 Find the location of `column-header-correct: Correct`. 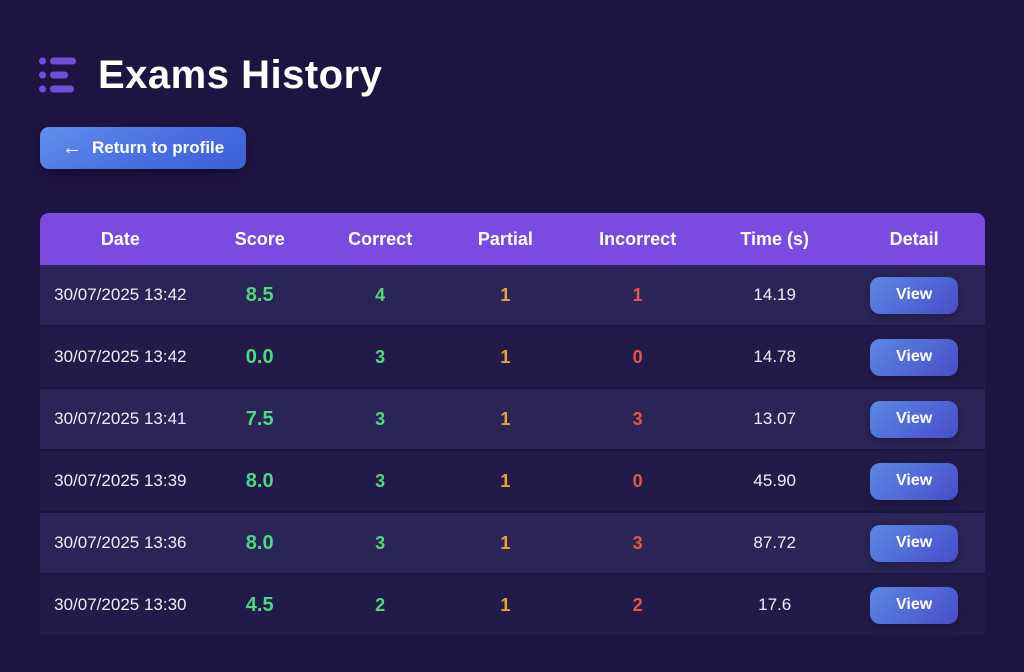

column-header-correct: Correct is located at coordinates (380, 239).